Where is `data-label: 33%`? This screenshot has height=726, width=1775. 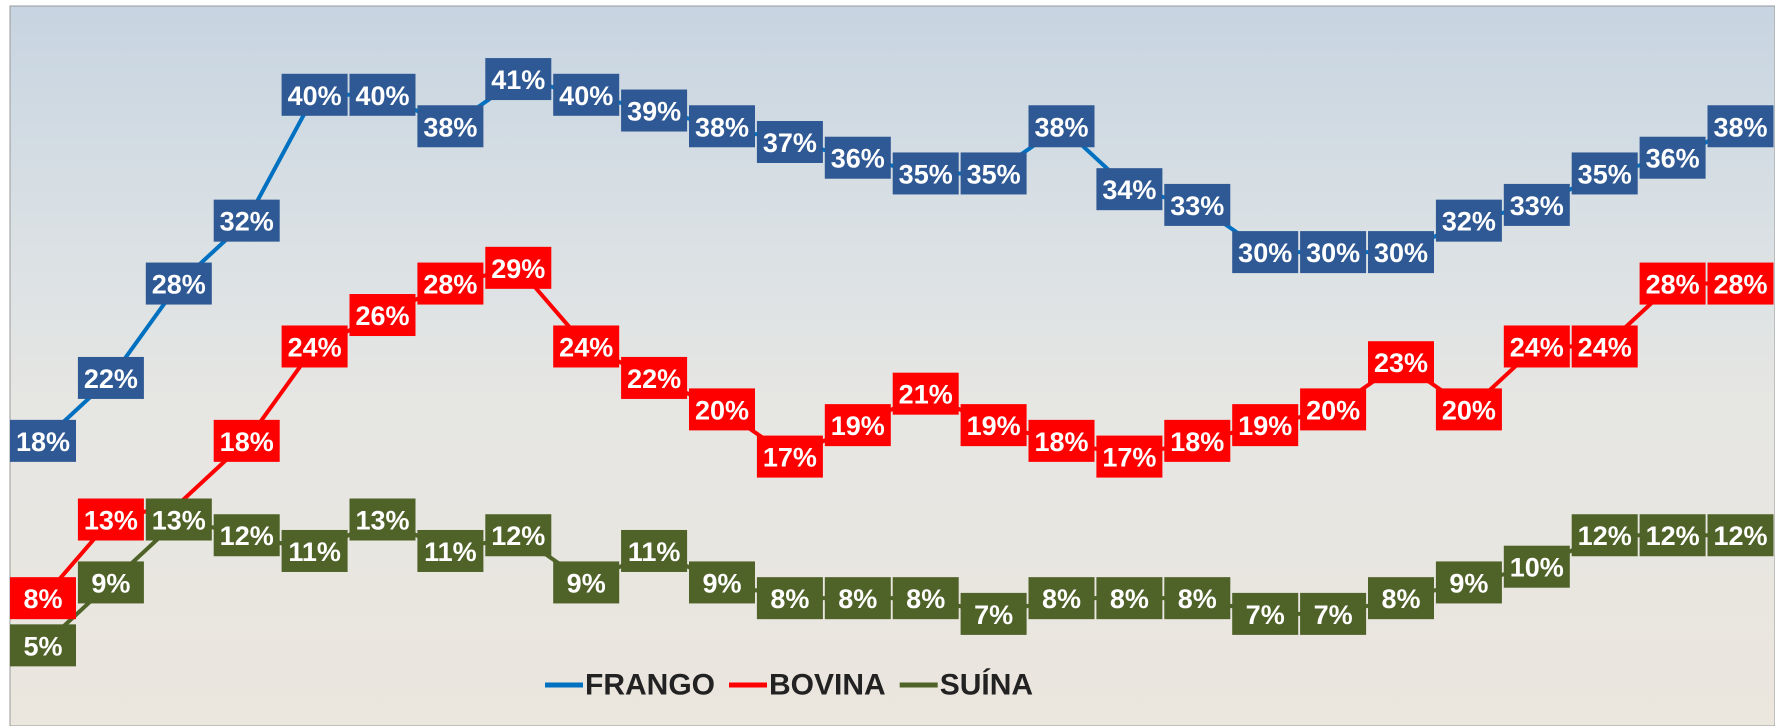 data-label: 33% is located at coordinates (1197, 204).